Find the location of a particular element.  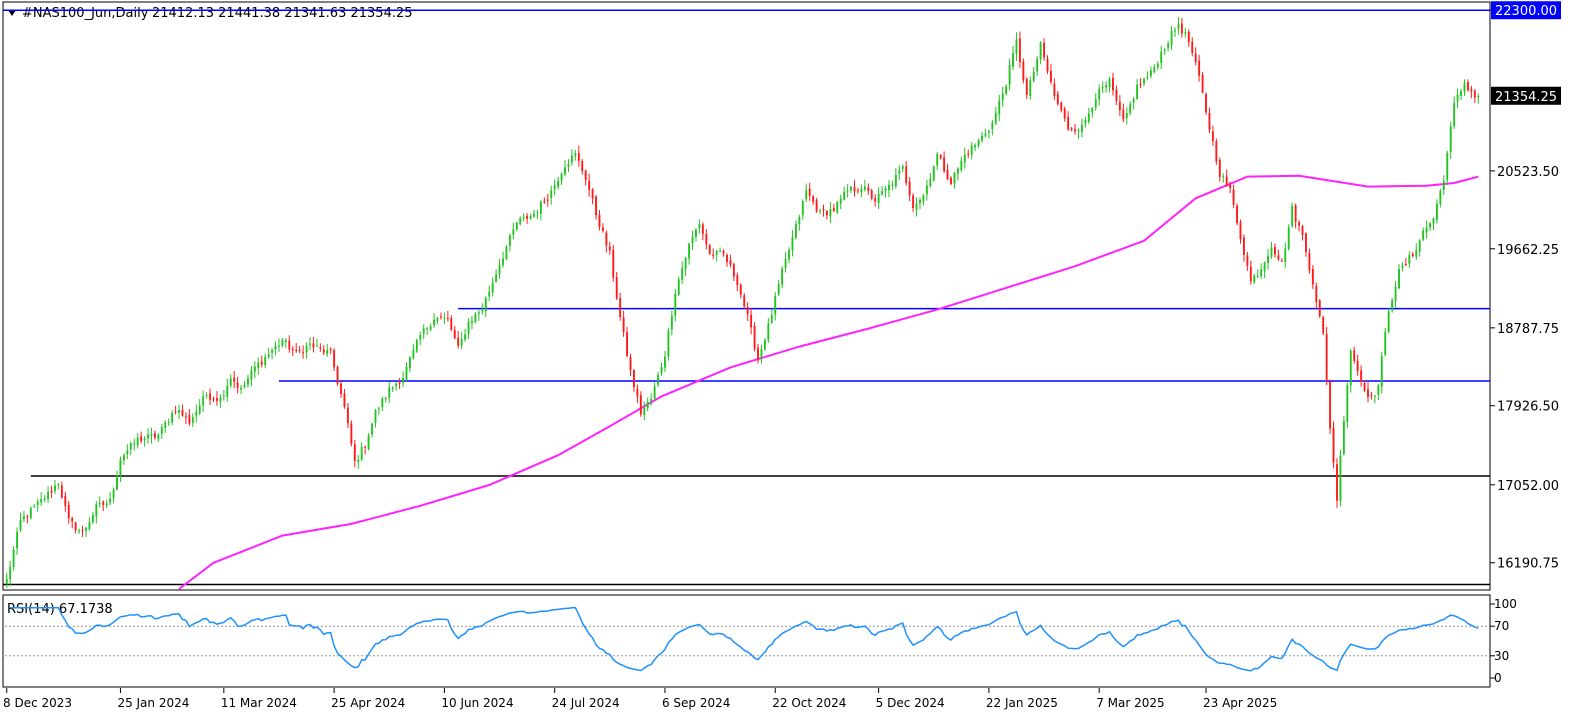

date-tick-label: 23 Apr 2025 is located at coordinates (1240, 703).